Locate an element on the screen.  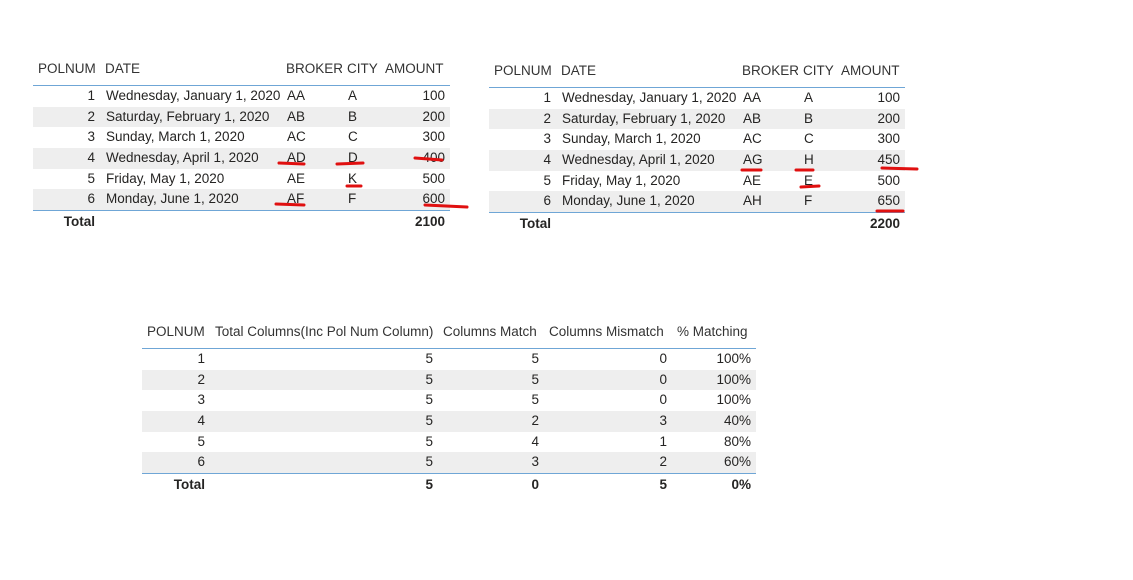
table-cell: D is located at coordinates (353, 158).